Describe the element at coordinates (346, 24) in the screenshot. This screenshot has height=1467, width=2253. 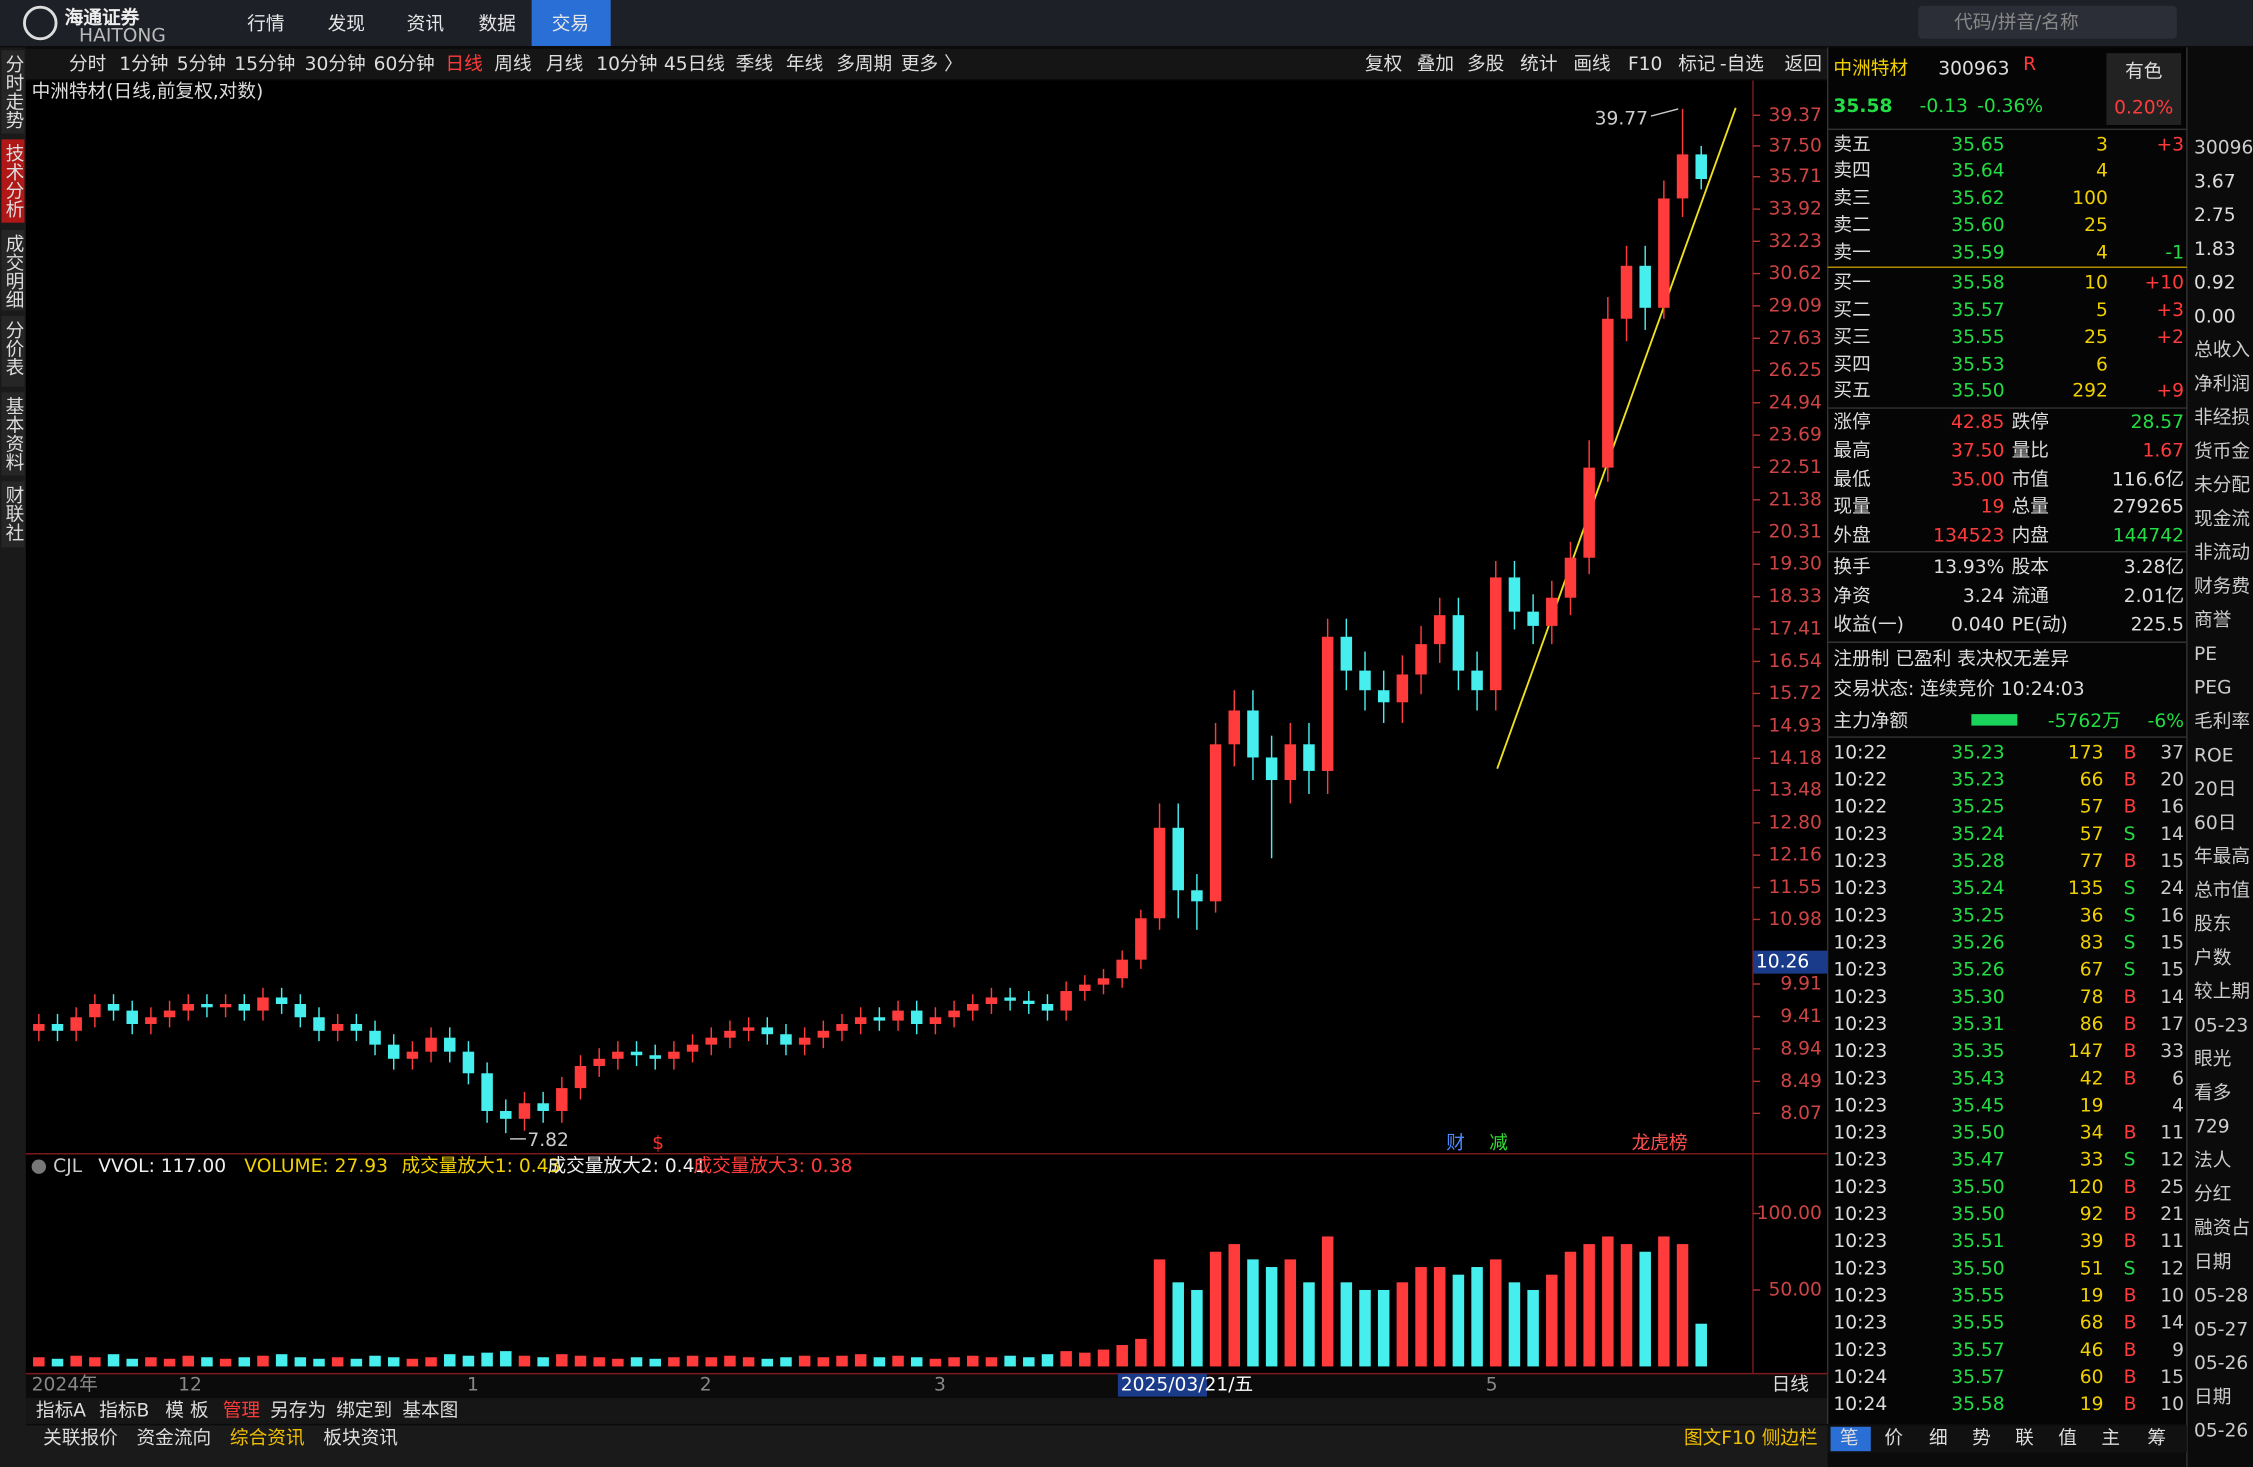
I see `nav-item: 发现` at that location.